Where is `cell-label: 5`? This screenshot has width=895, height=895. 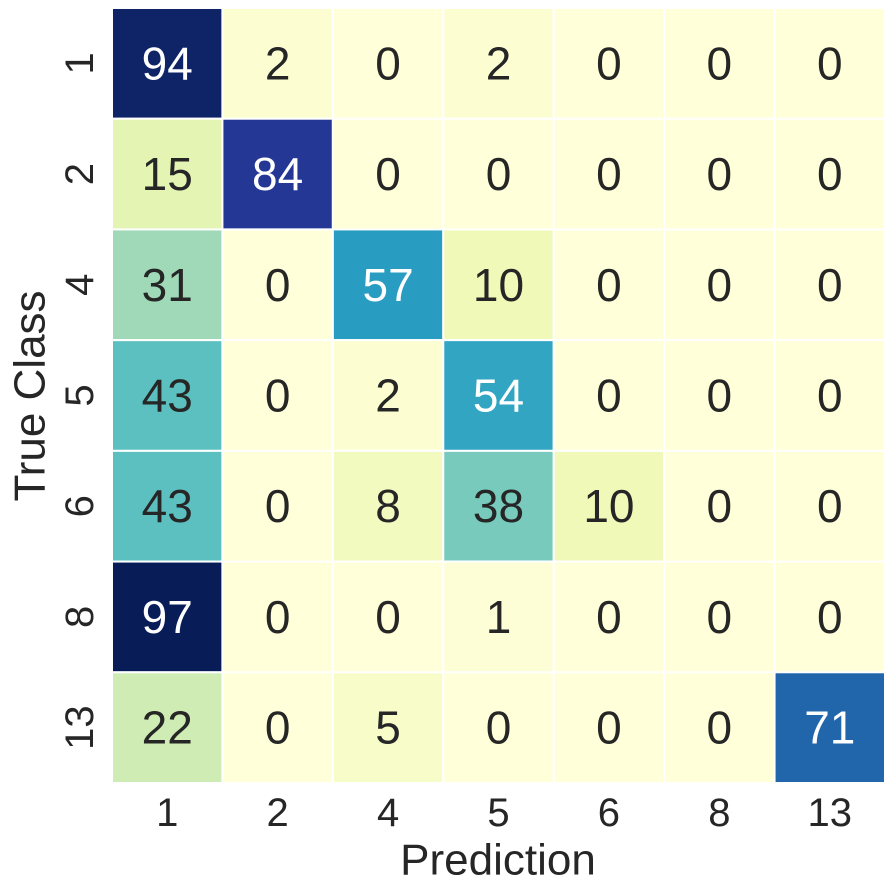 cell-label: 5 is located at coordinates (388, 728).